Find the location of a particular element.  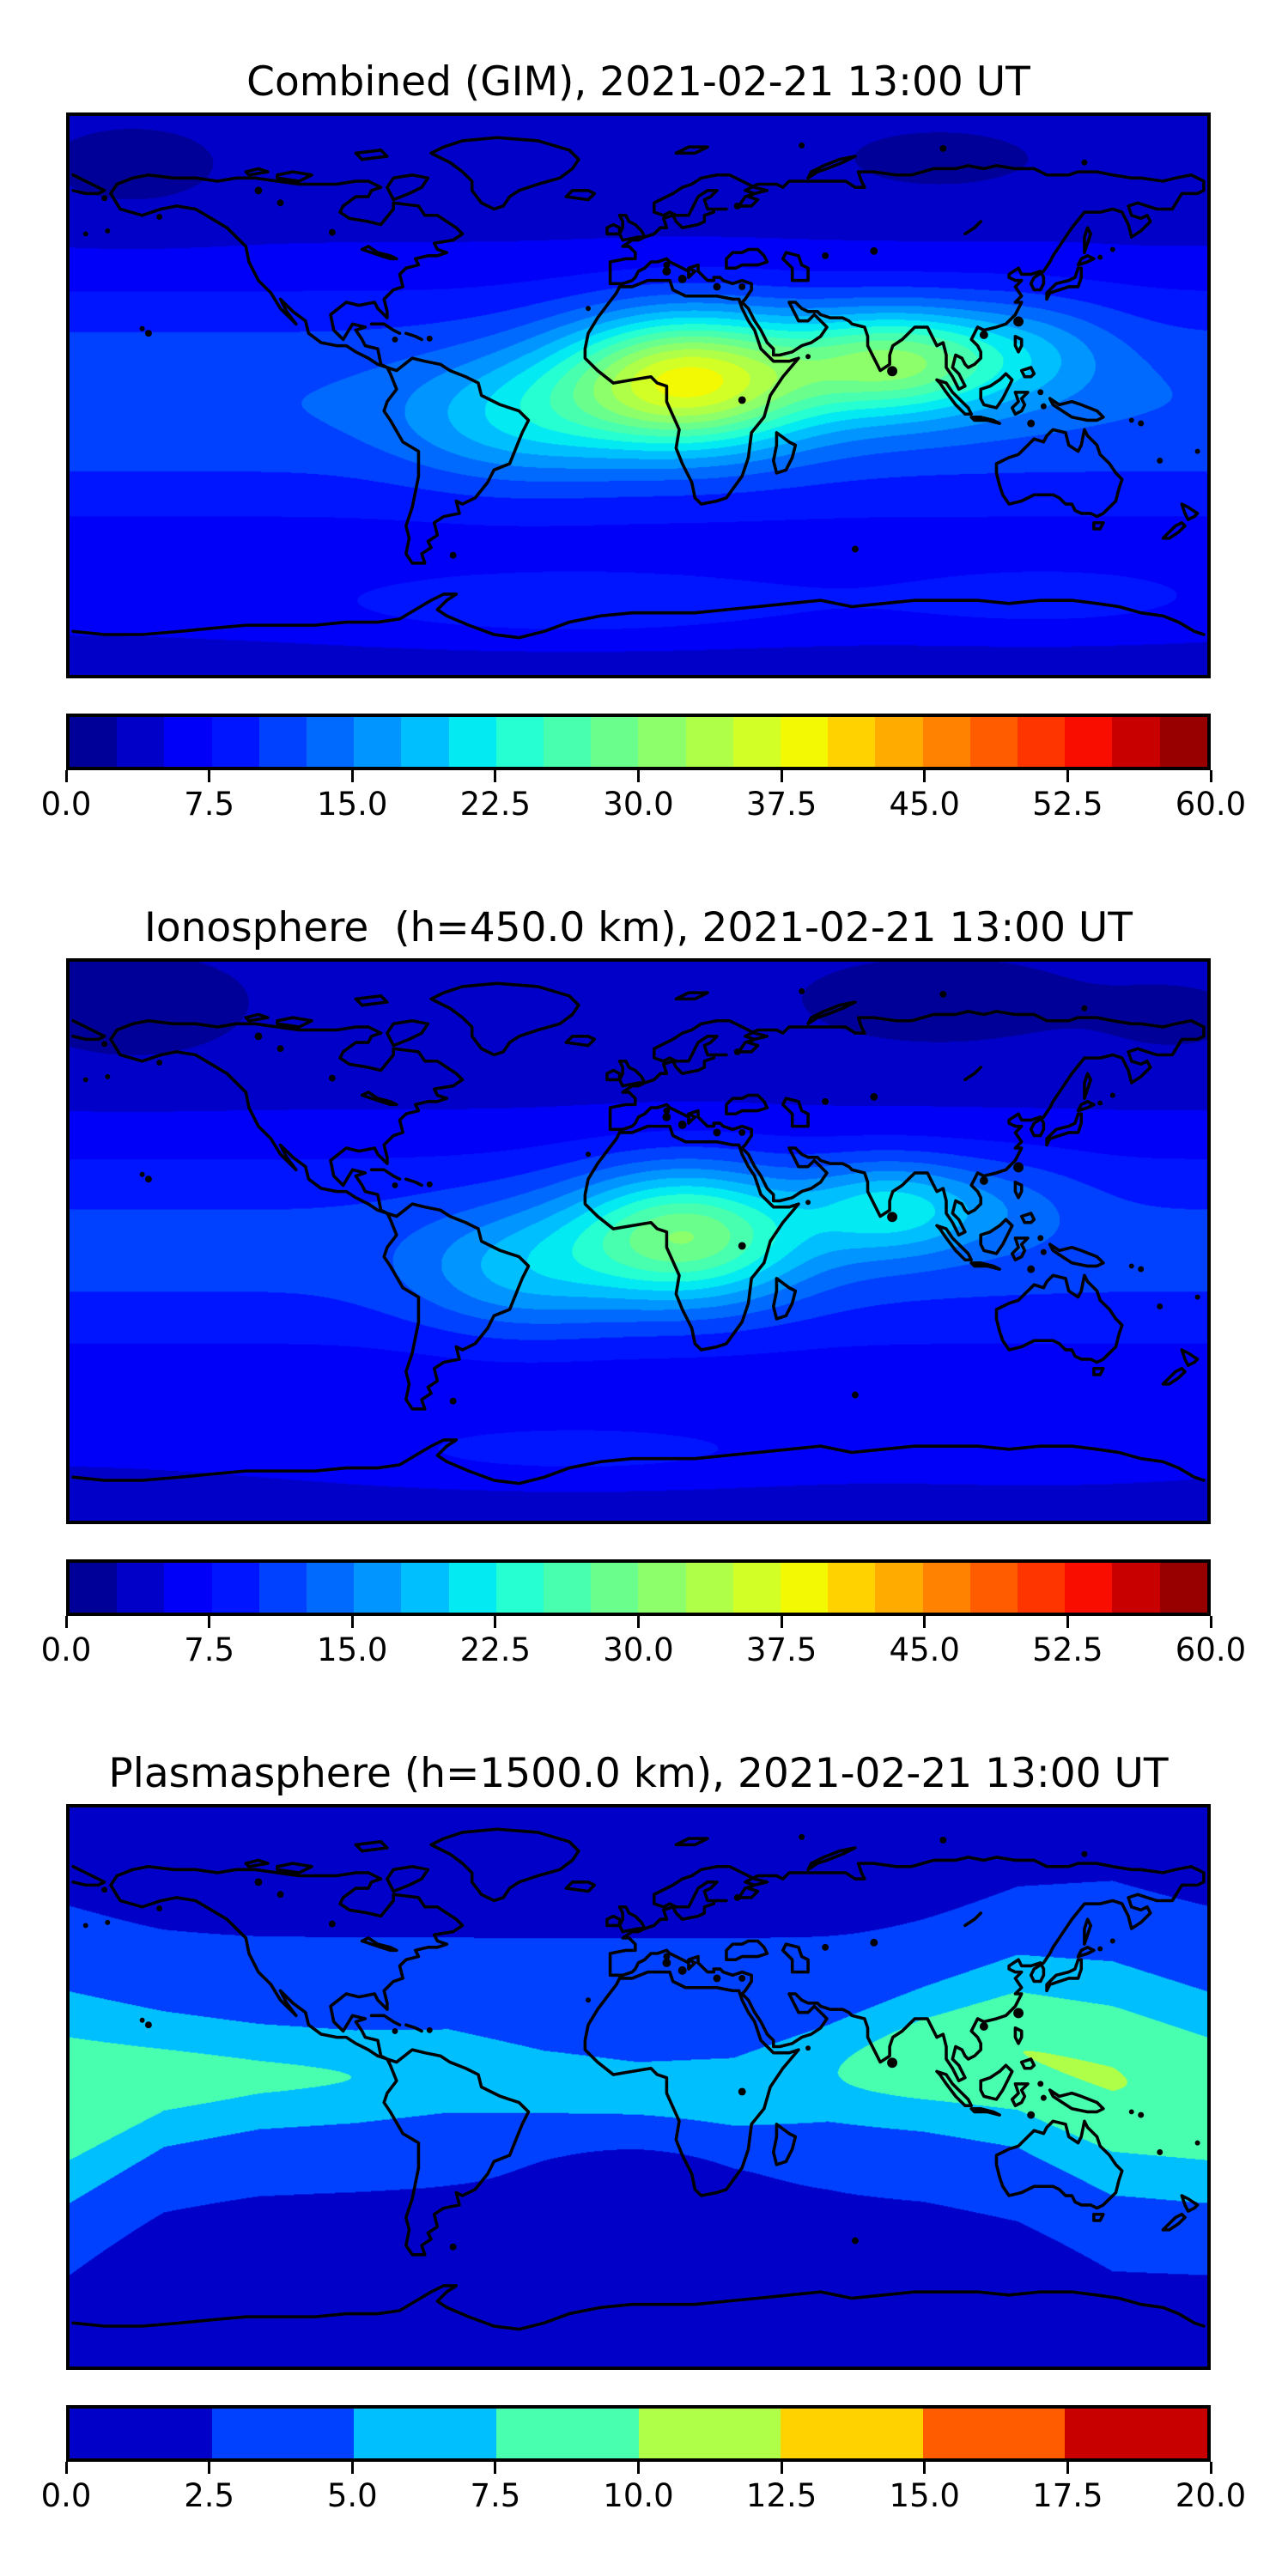

colorbar-tick-label: 12.5 is located at coordinates (781, 2495).